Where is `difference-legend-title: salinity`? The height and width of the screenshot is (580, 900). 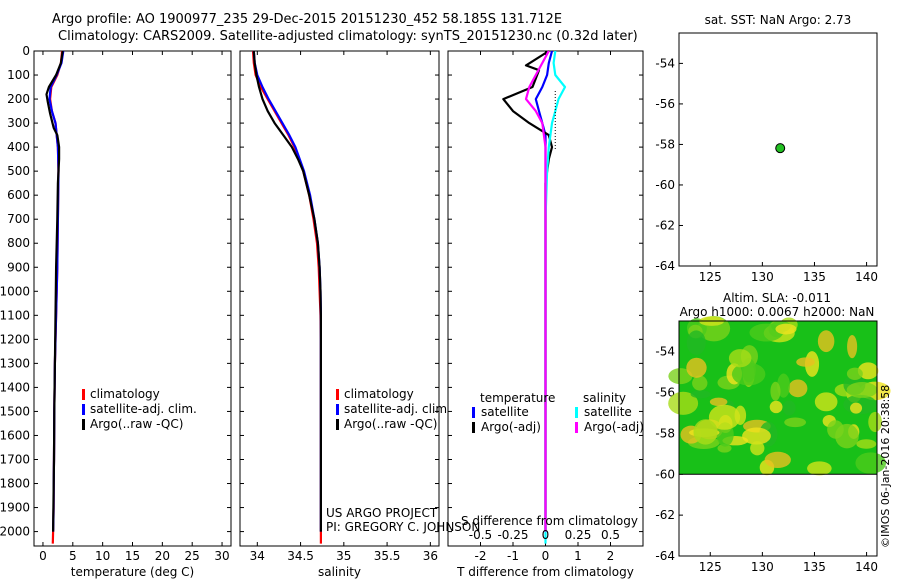
difference-legend-title: salinity is located at coordinates (604, 398).